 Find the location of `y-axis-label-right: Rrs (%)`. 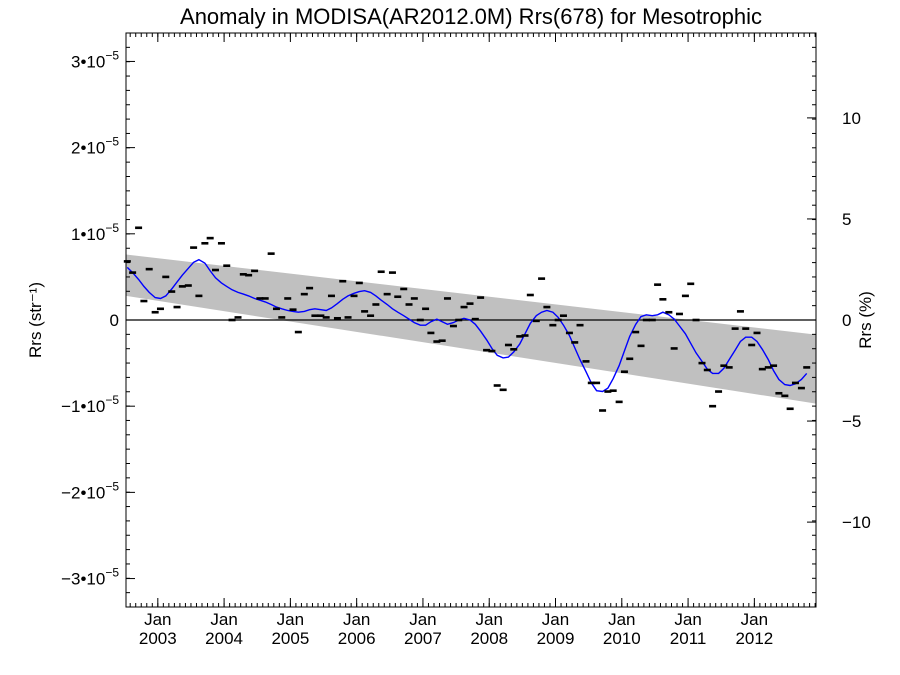

y-axis-label-right: Rrs (%) is located at coordinates (865, 320).